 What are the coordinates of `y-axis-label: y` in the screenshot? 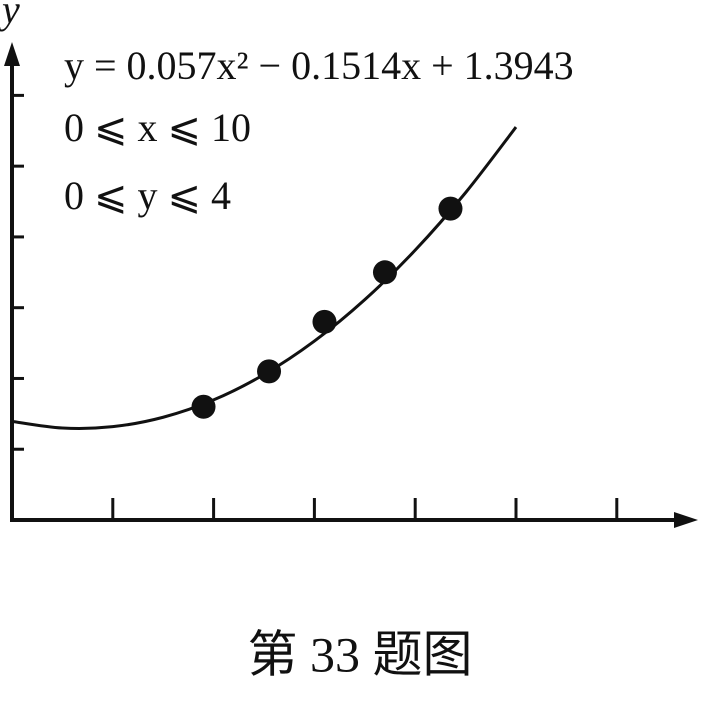 It's located at (10, 16).